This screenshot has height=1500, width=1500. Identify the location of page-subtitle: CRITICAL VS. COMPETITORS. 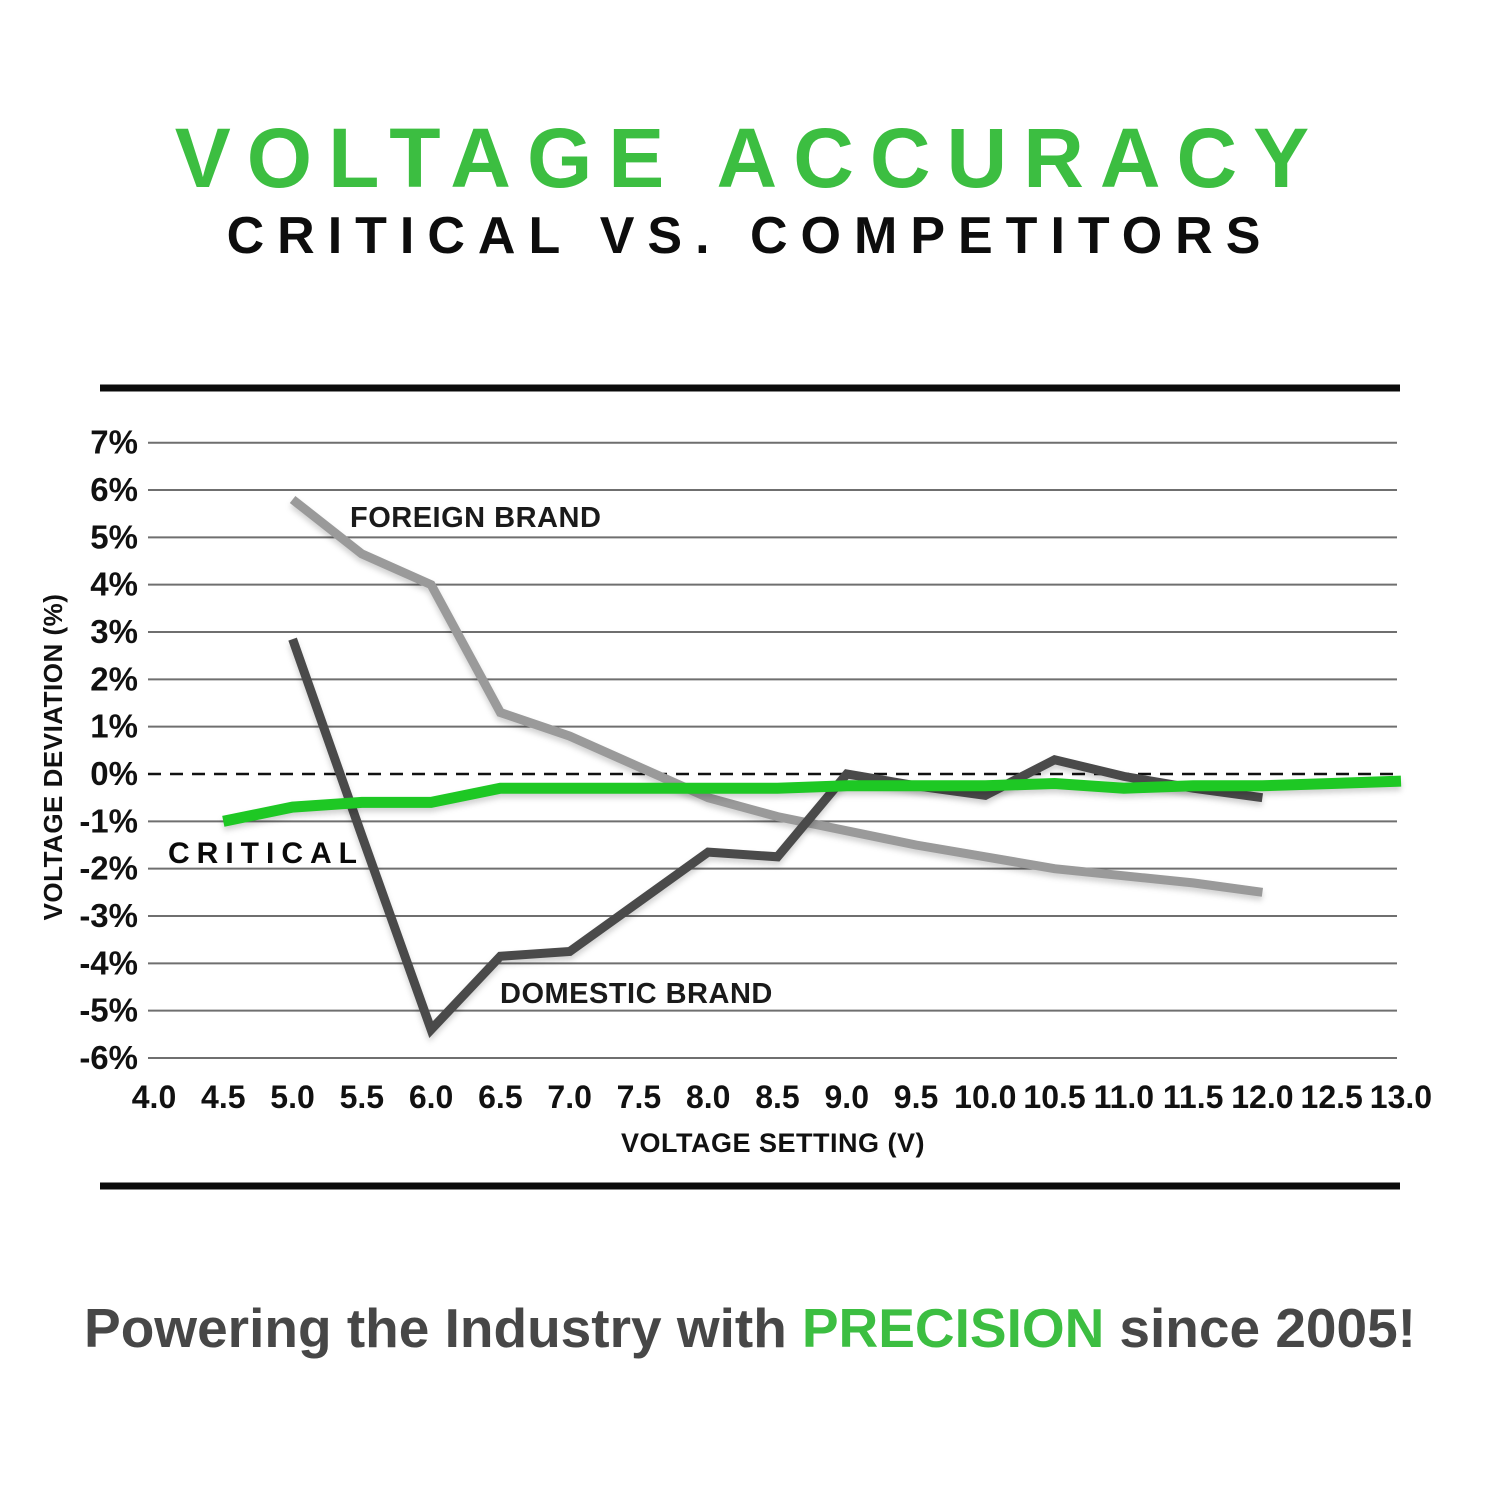
(750, 236).